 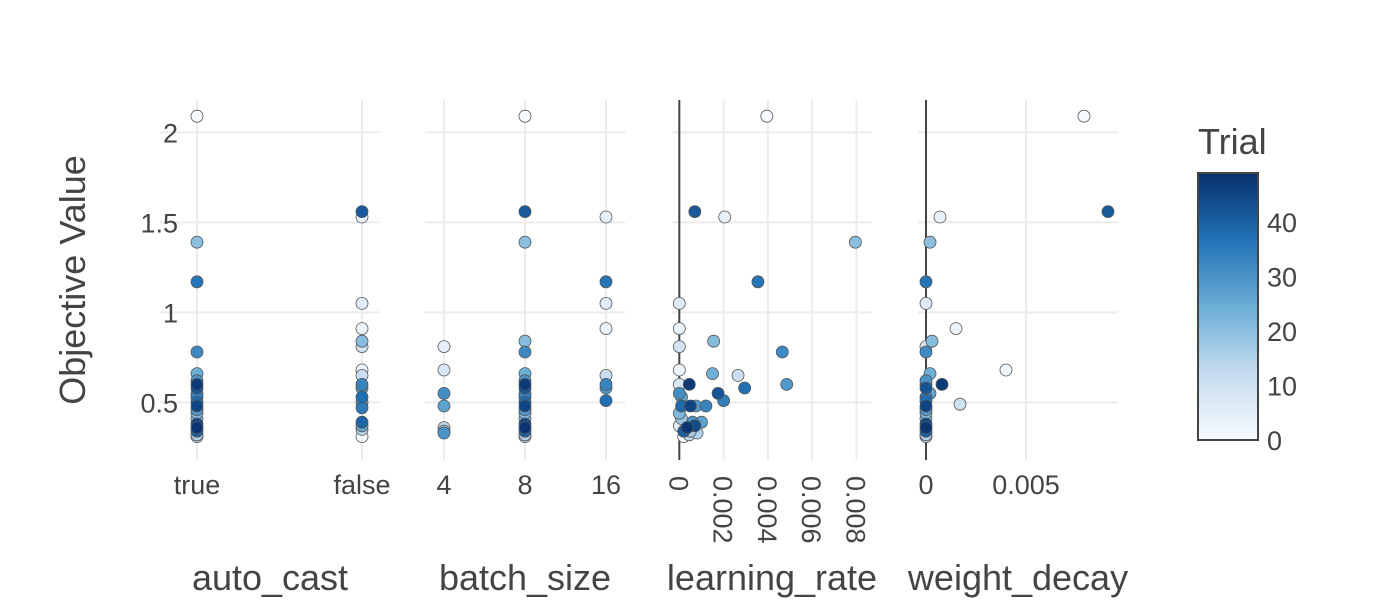 I want to click on x-tick-label: 4, so click(x=443, y=485).